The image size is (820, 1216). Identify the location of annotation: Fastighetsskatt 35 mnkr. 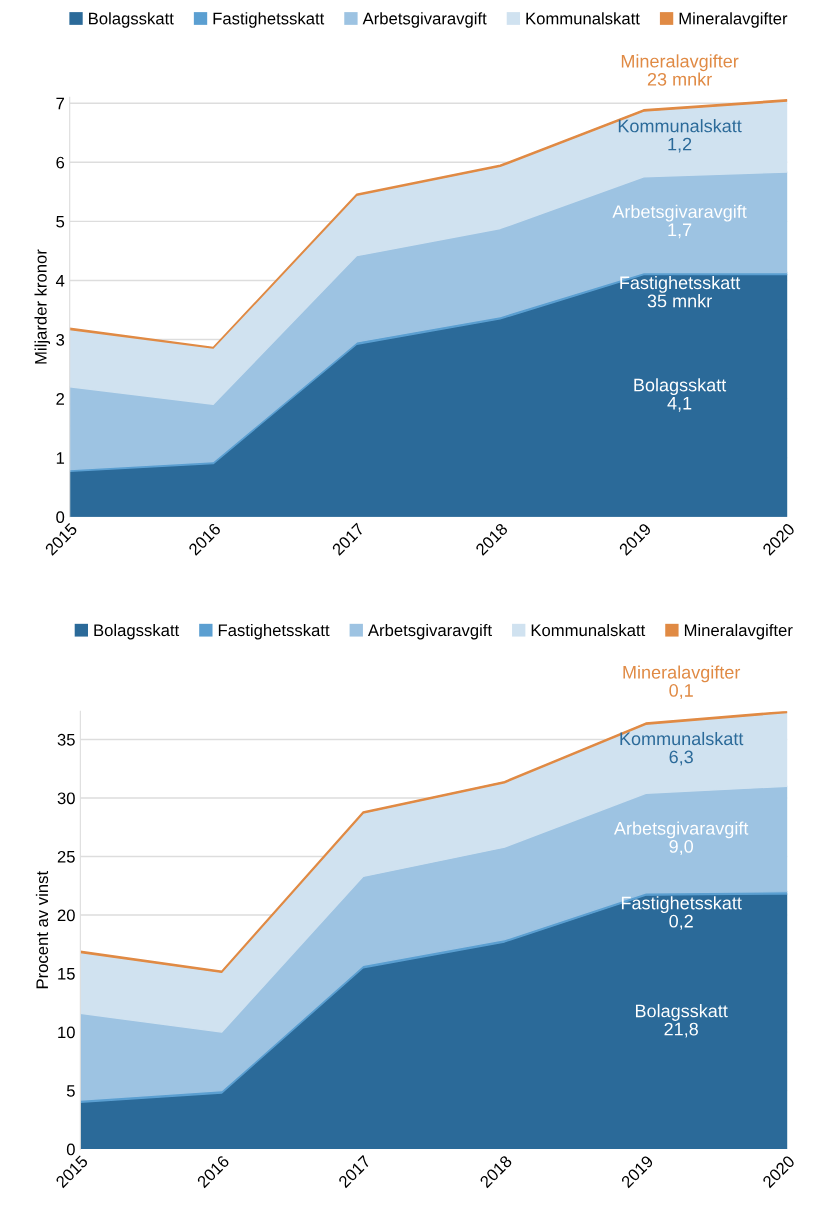
(680, 291).